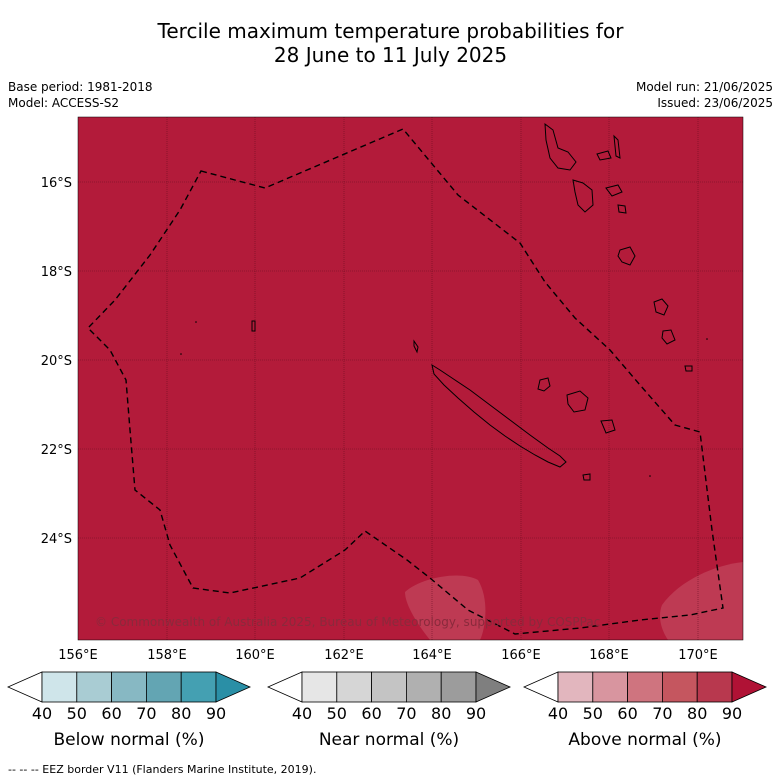  Describe the element at coordinates (499, 415) in the screenshot. I see `new-caledonia-island` at that location.